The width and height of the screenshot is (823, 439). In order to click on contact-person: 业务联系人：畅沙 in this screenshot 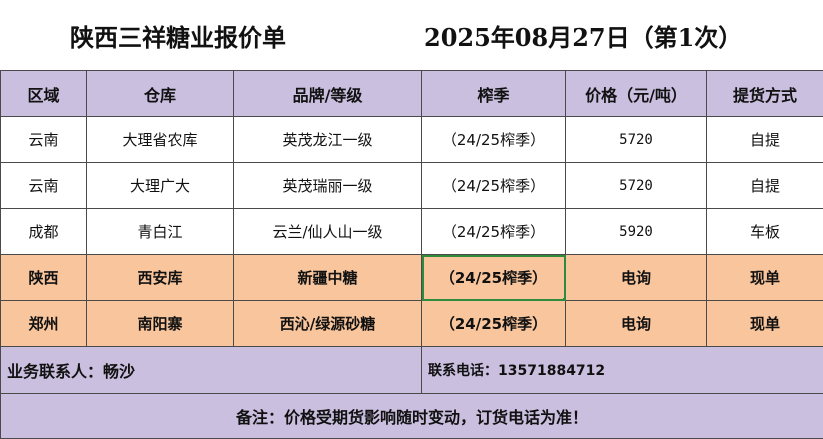, I will do `click(211, 370)`.